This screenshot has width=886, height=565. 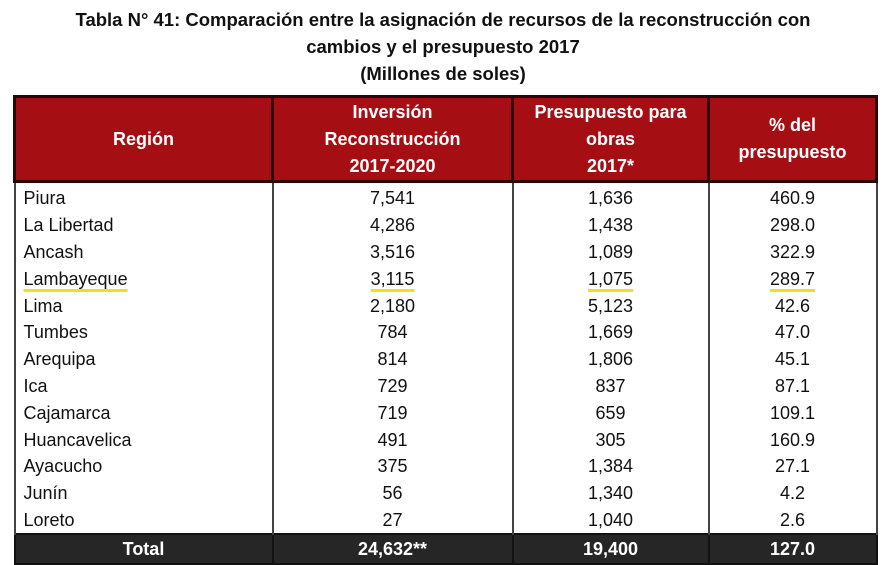 I want to click on investment-cell: 491, so click(x=392, y=439).